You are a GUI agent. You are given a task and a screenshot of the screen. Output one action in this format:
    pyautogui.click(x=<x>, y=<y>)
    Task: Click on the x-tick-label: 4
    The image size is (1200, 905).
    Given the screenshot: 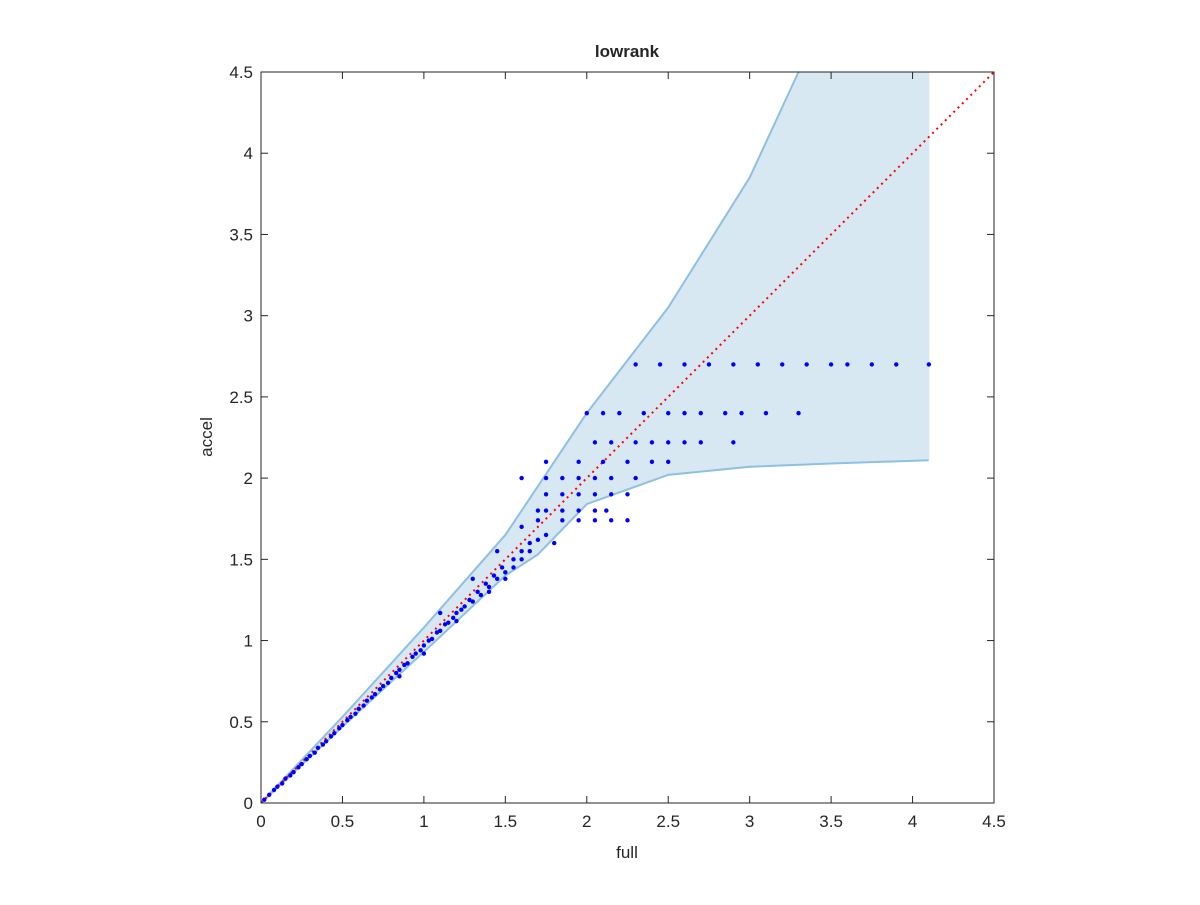 What is the action you would take?
    pyautogui.click(x=912, y=821)
    